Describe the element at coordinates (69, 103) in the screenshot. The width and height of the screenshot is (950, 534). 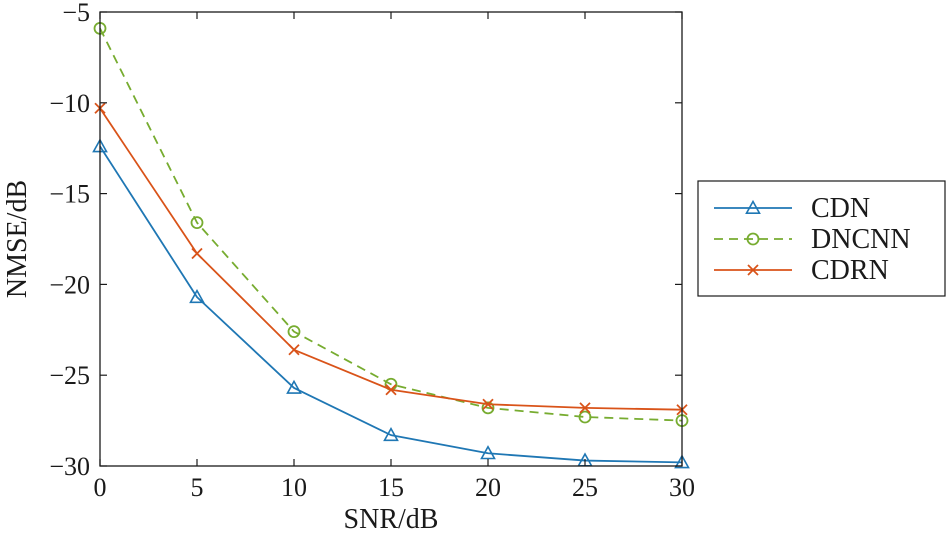
I see `y-tick-label-1: −10` at that location.